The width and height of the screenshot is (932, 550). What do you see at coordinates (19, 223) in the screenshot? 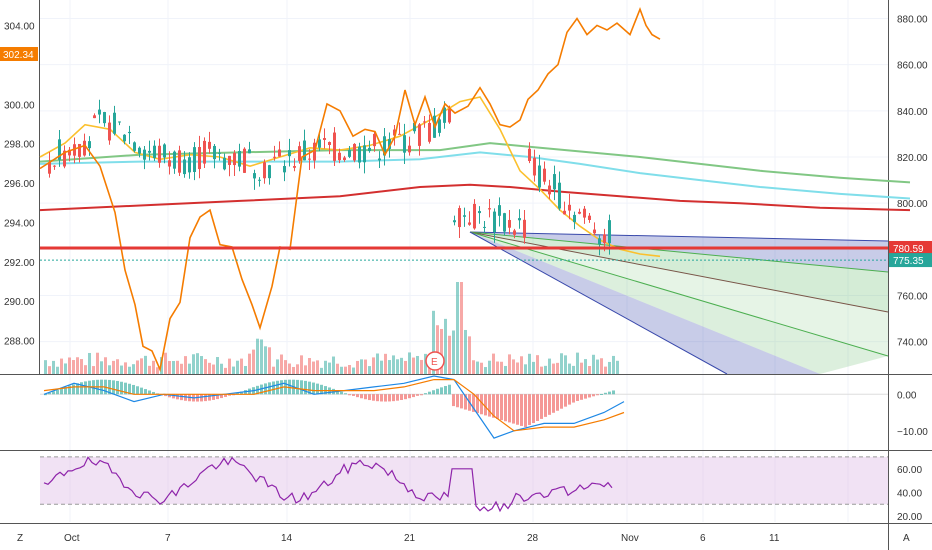
I see `left-axis-tick: 294.00` at bounding box center [19, 223].